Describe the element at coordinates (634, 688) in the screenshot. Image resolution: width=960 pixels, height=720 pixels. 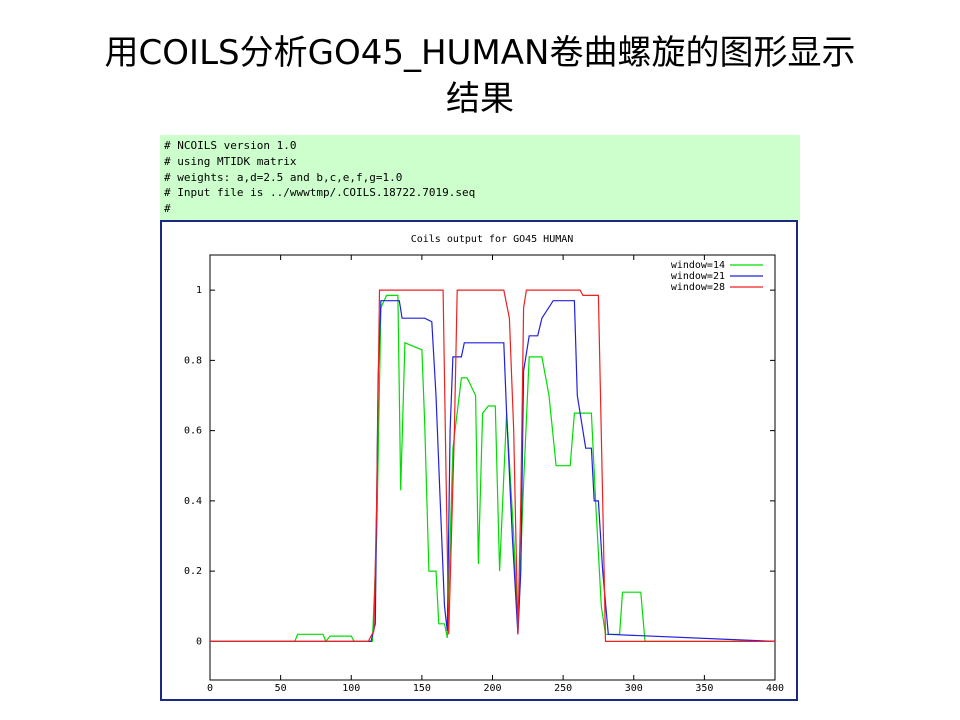
I see `x-tick-label: 300` at that location.